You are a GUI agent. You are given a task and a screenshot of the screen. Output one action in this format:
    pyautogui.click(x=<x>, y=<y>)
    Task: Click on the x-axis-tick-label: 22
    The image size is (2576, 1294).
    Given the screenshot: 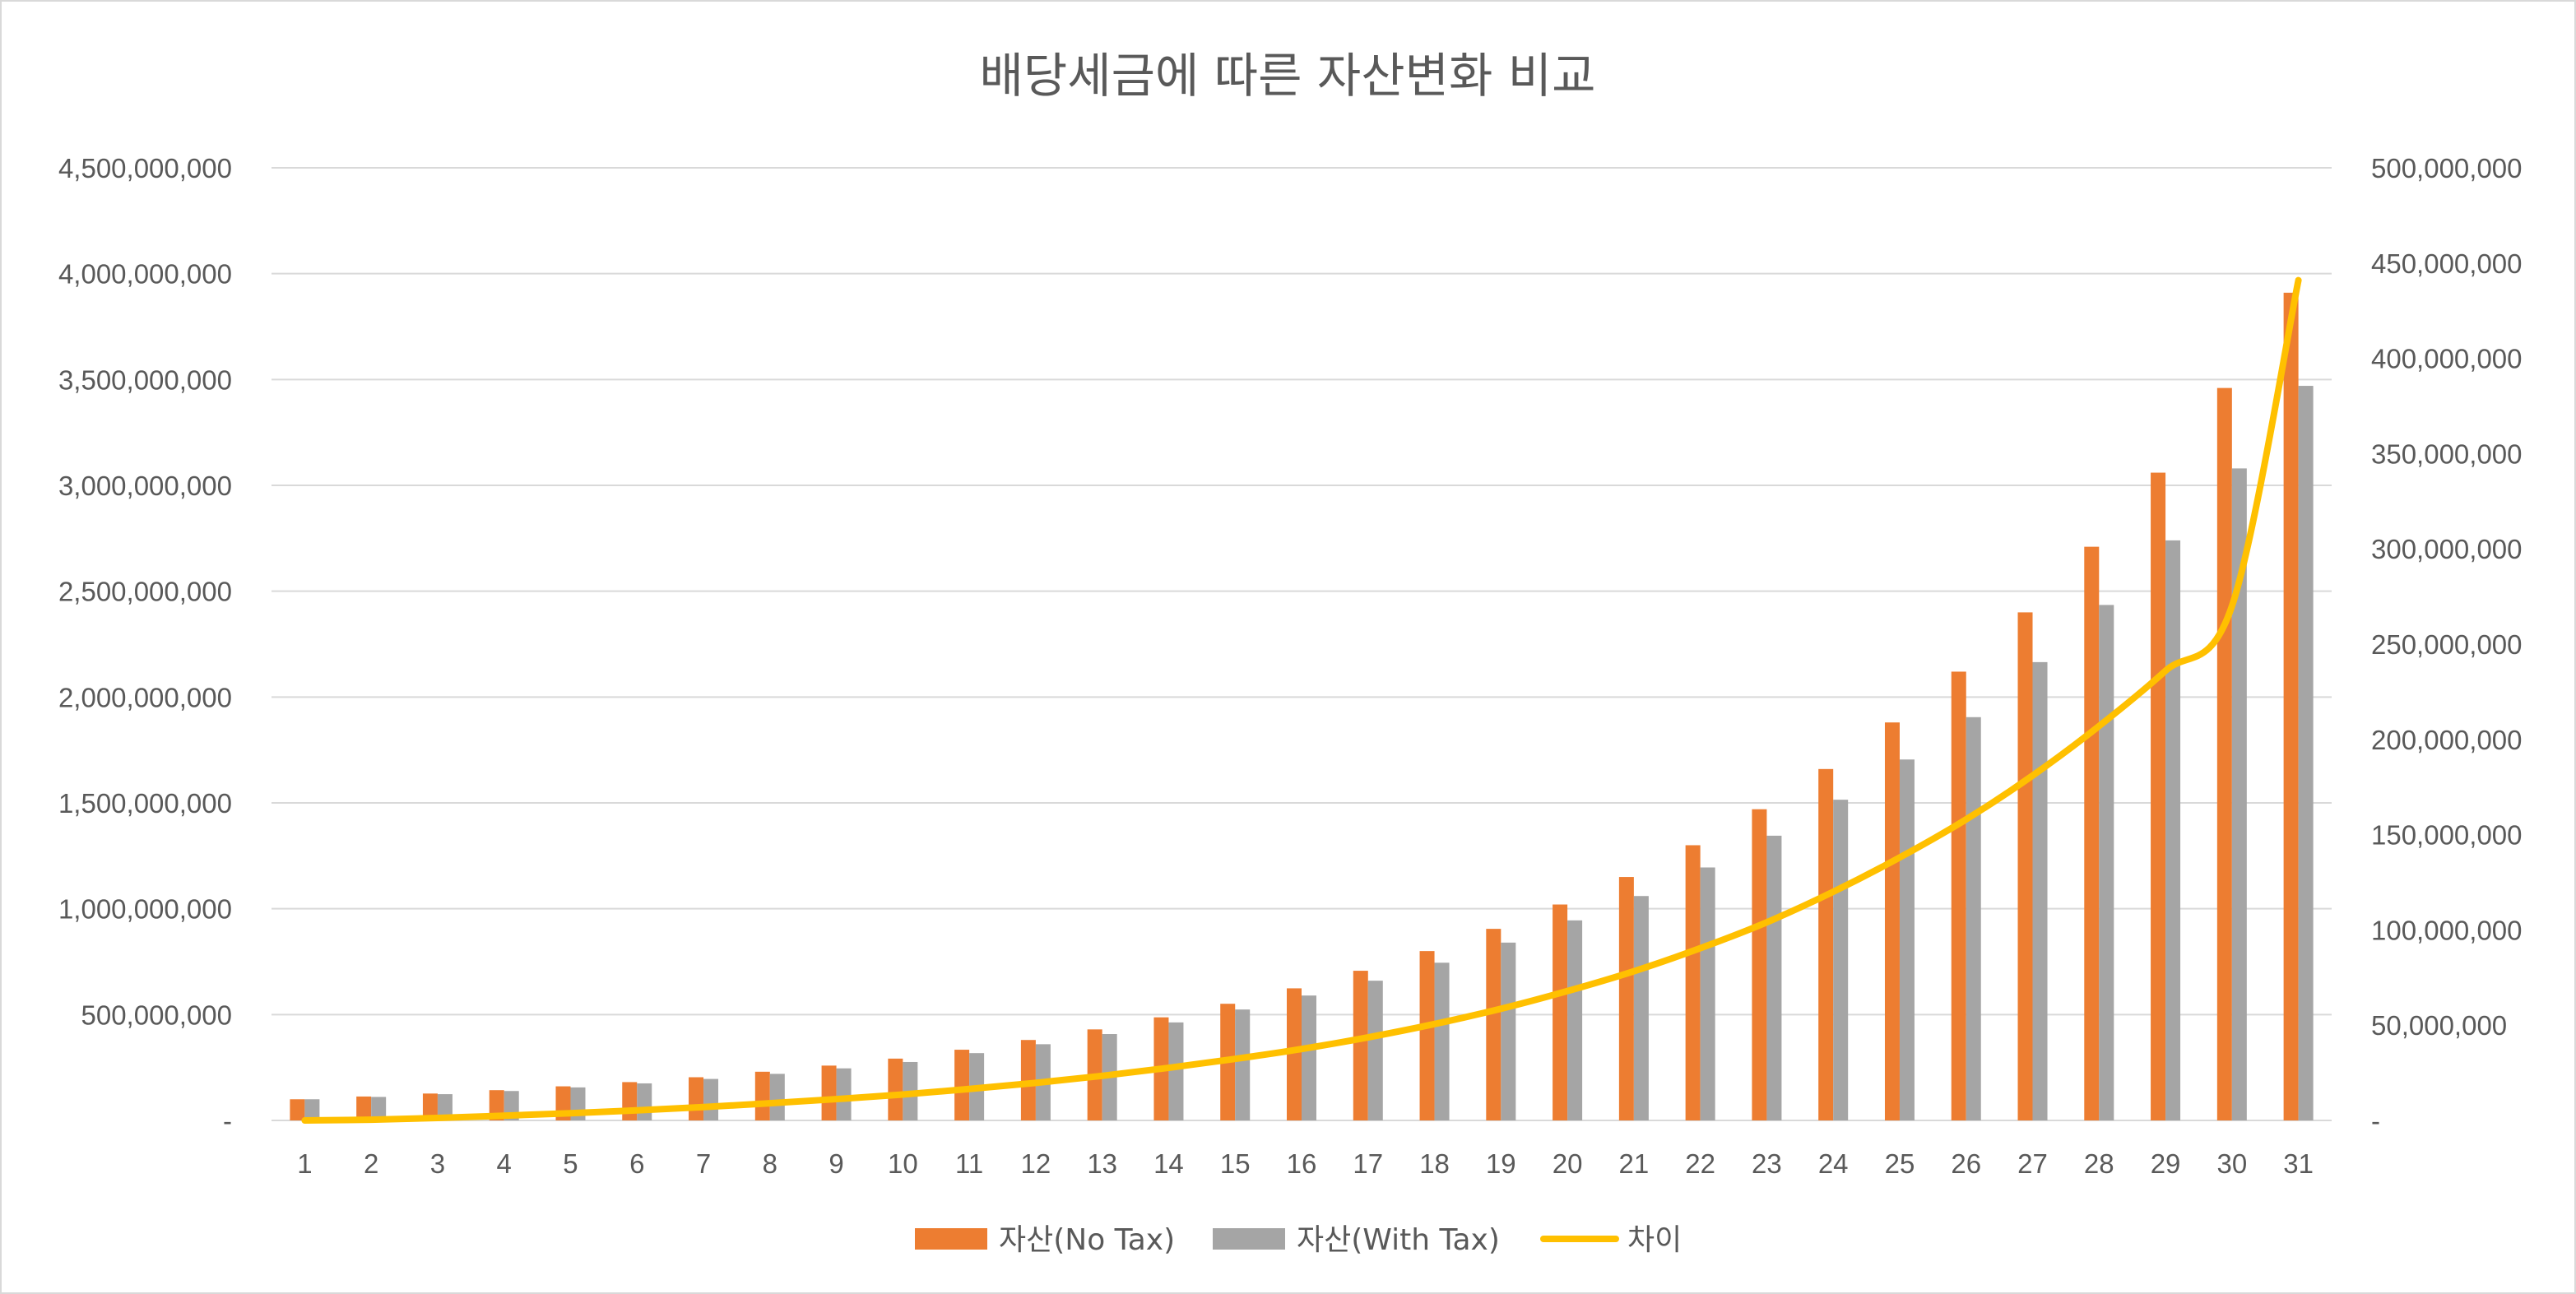 What is the action you would take?
    pyautogui.click(x=1700, y=1163)
    